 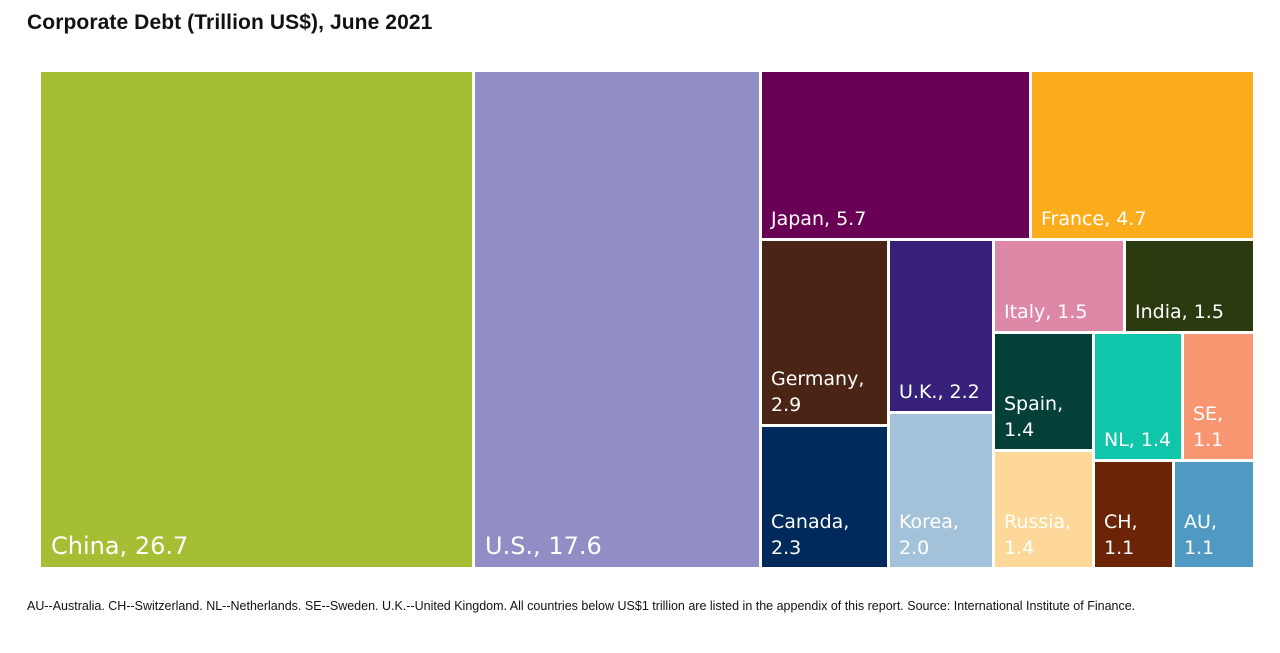 What do you see at coordinates (819, 219) in the screenshot?
I see `treemap-label-japan: Japan, 5.7` at bounding box center [819, 219].